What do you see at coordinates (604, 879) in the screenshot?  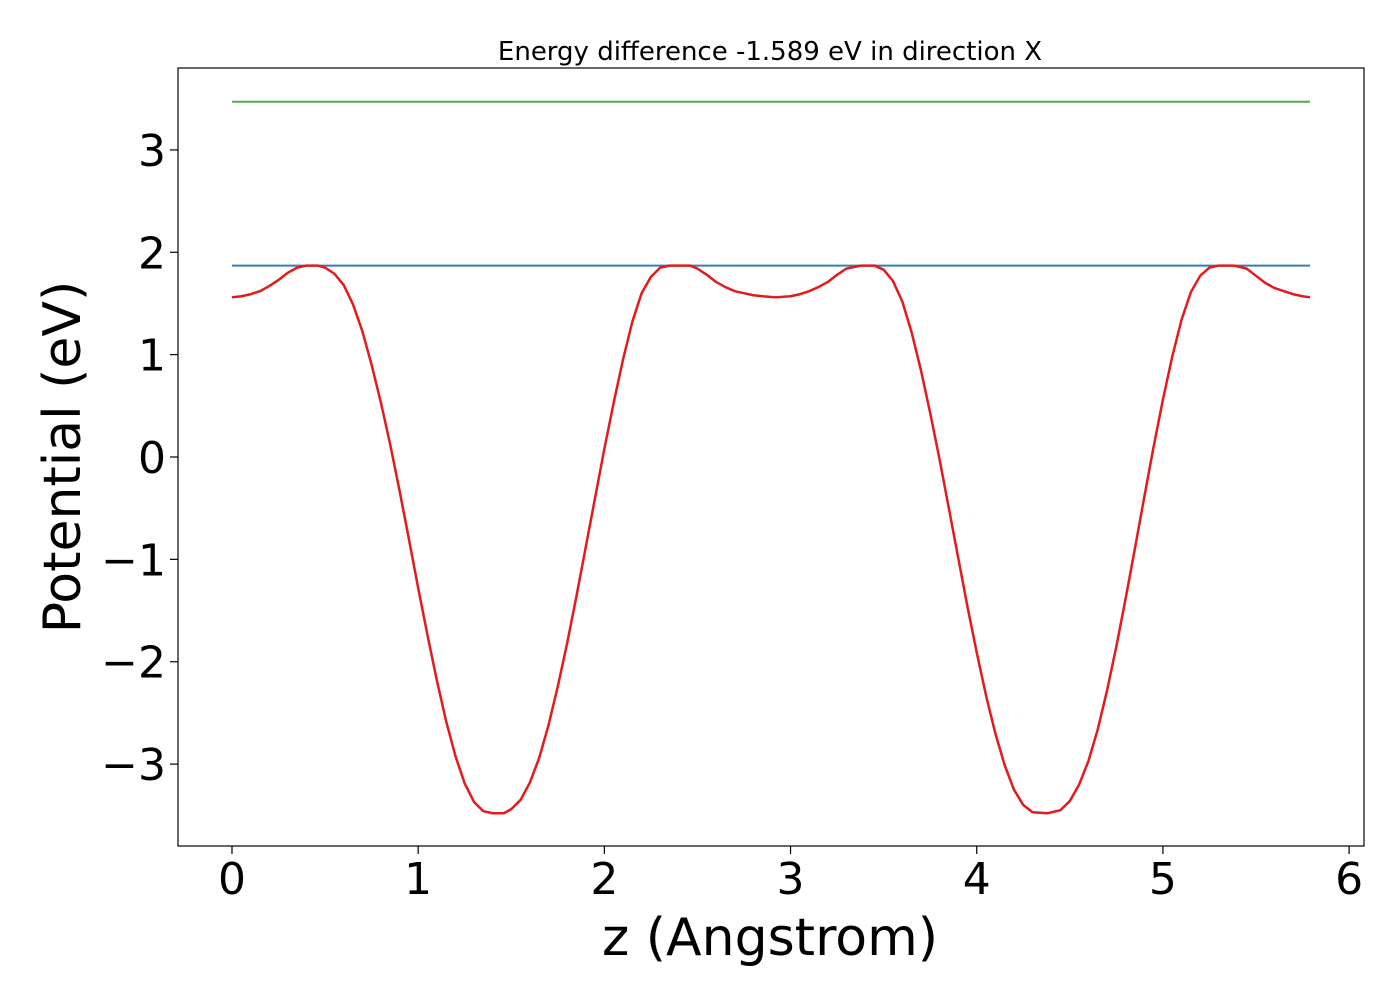 I see `x-tick-label: 2` at bounding box center [604, 879].